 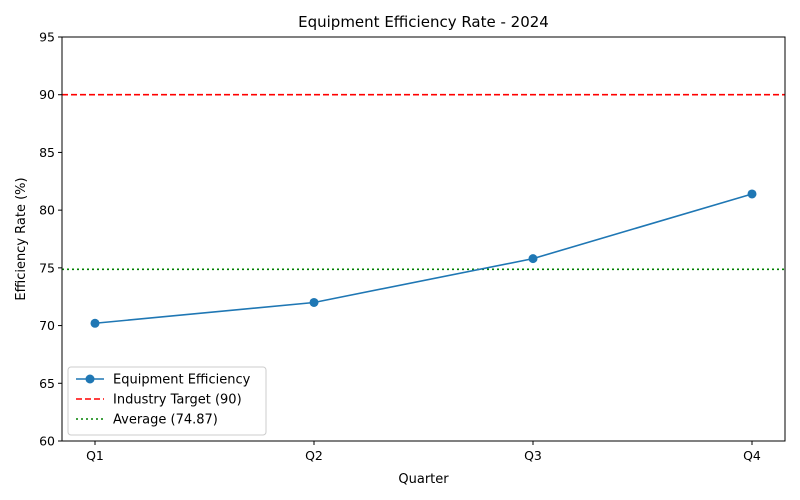 What do you see at coordinates (47, 441) in the screenshot?
I see `y-tick-label: 60` at bounding box center [47, 441].